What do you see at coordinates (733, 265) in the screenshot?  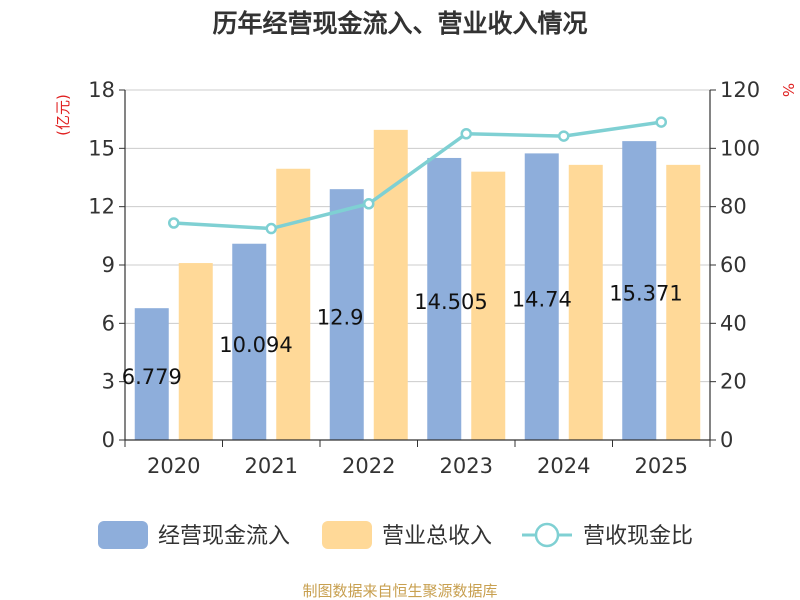 I see `right-axis-tick-label: 60` at bounding box center [733, 265].